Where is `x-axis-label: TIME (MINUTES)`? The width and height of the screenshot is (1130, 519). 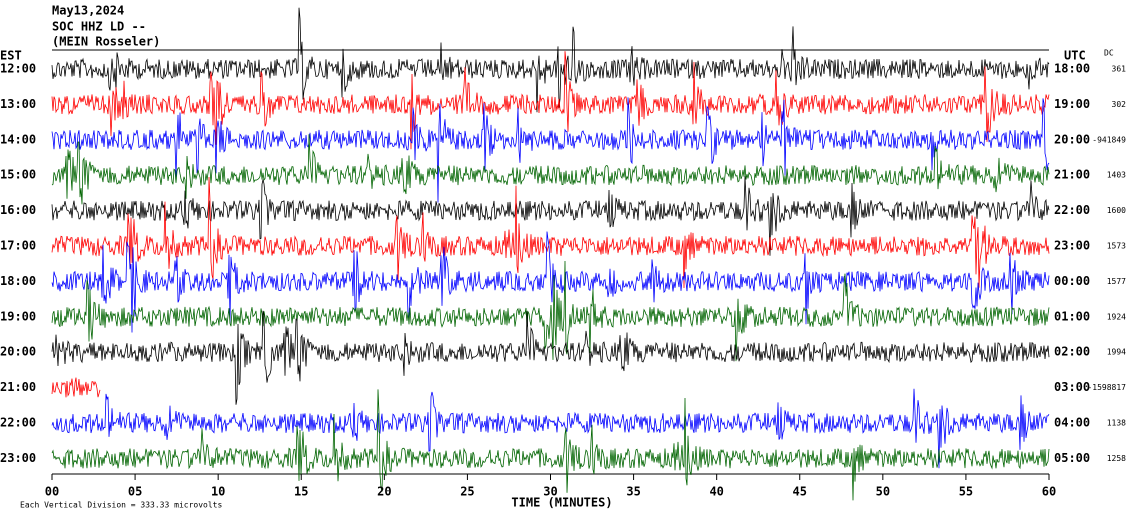
x-axis-label: TIME (MINUTES) is located at coordinates (561, 503).